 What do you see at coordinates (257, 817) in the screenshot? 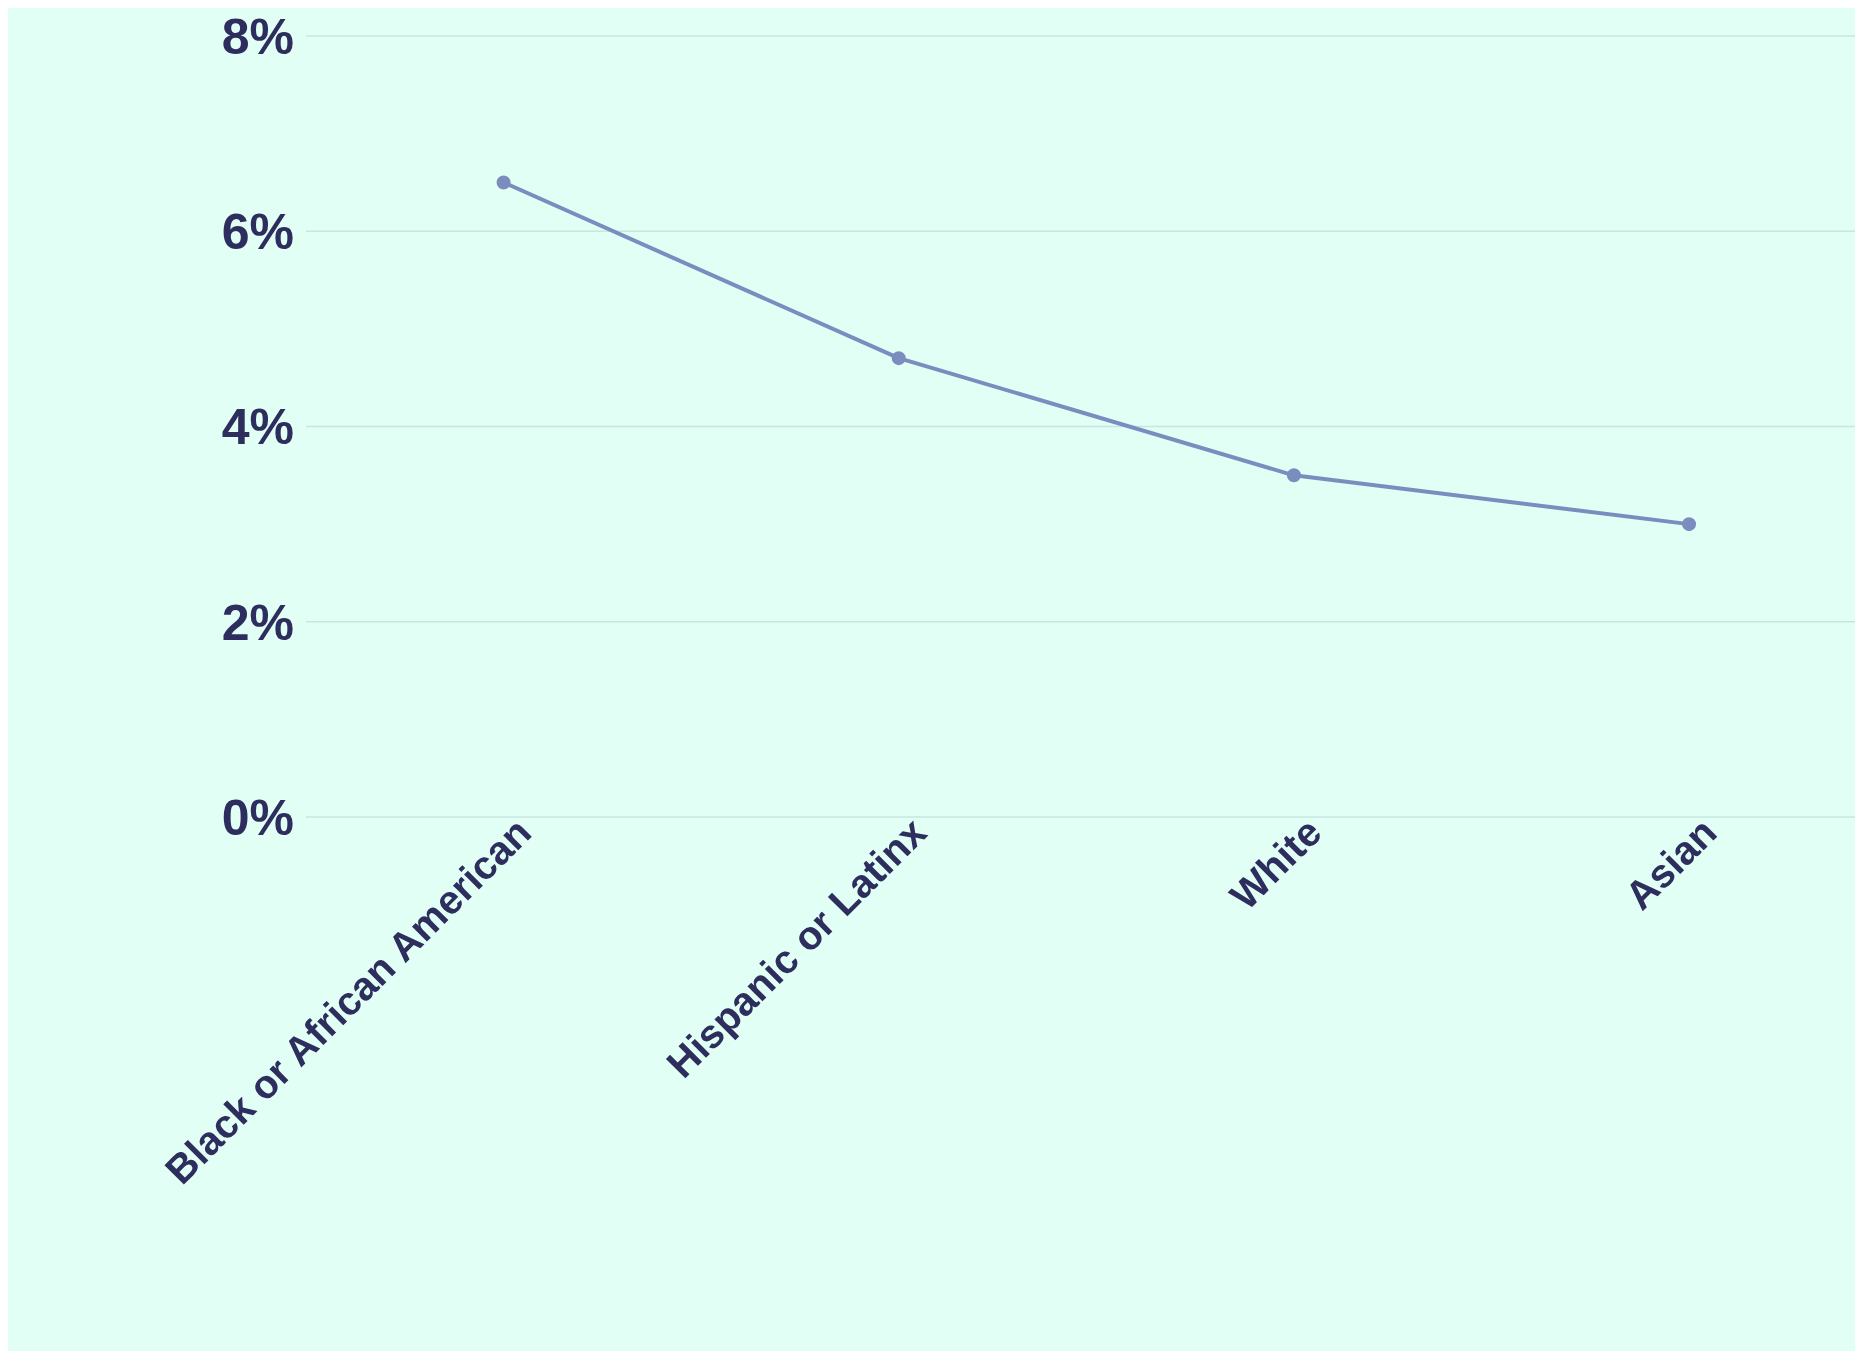
I see `y-tick-label: 0%` at bounding box center [257, 817].